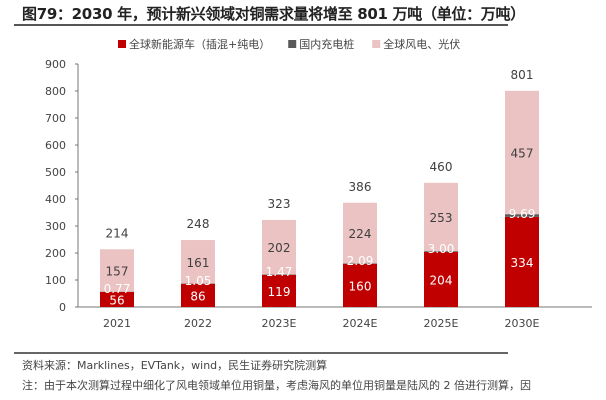  What do you see at coordinates (199, 44) in the screenshot?
I see `legend-label: 全球新能源车（插混+纯电）` at bounding box center [199, 44].